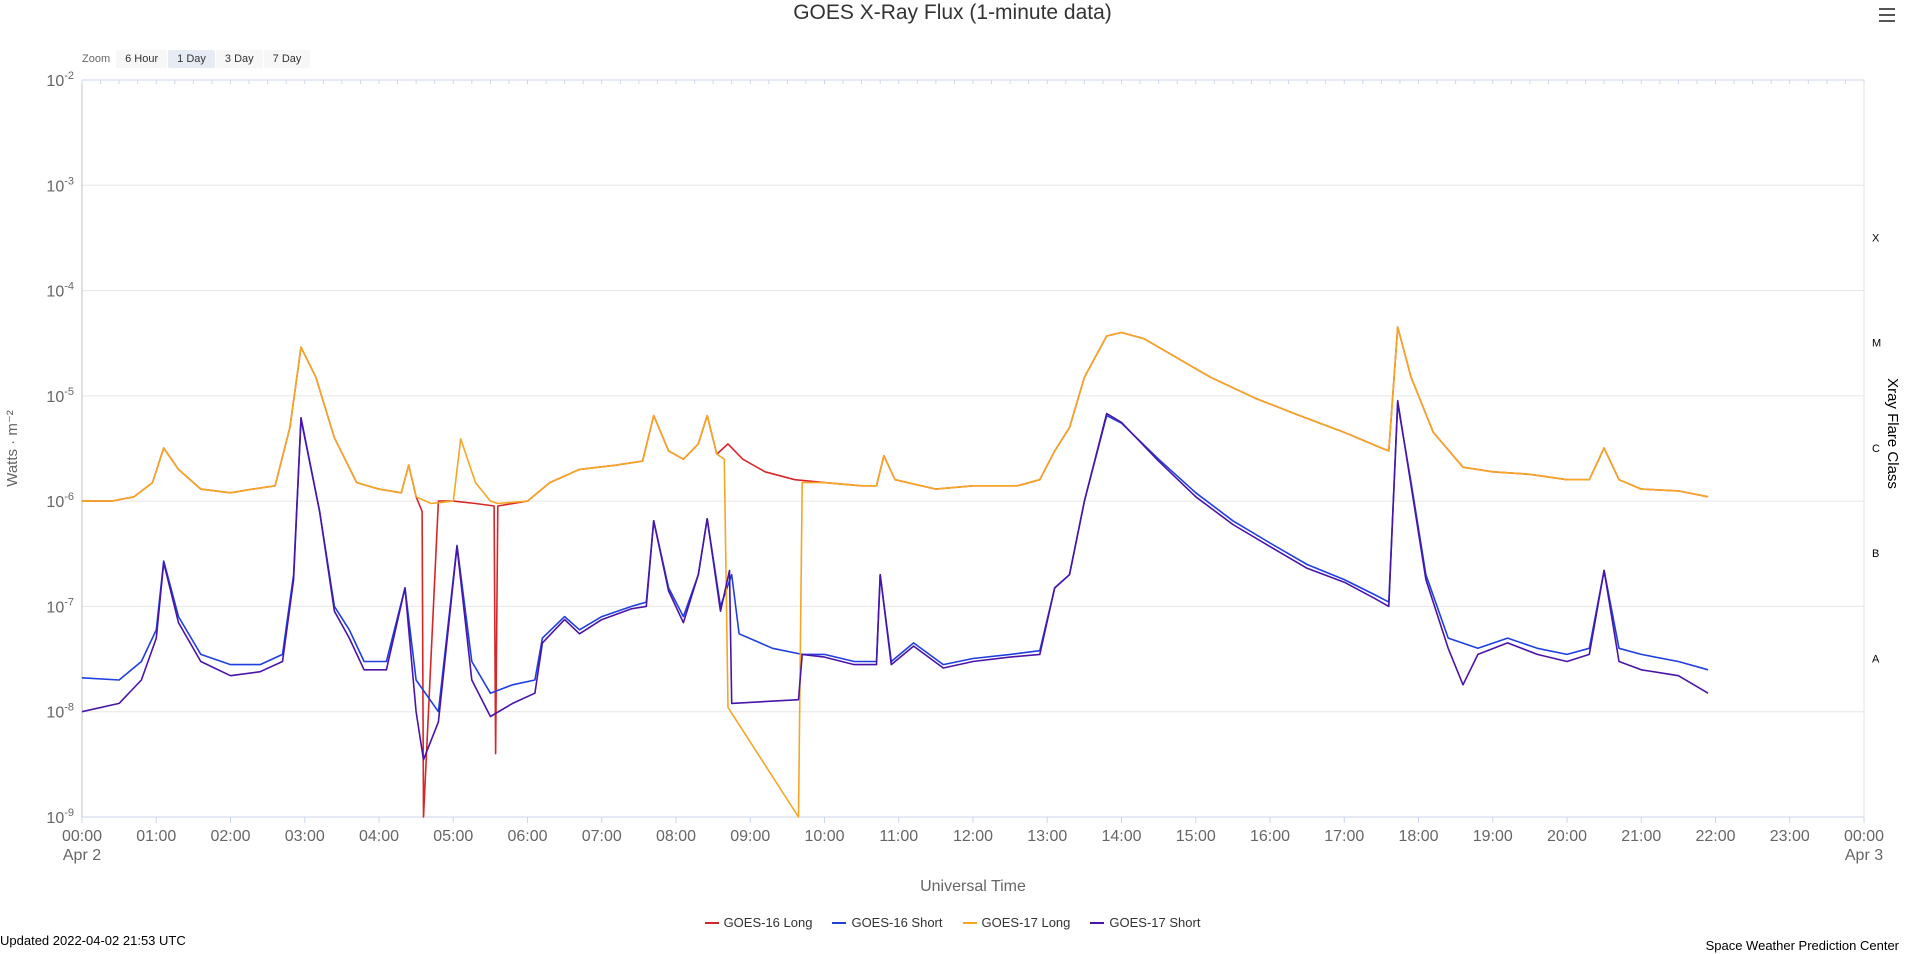 The width and height of the screenshot is (1905, 954). Describe the element at coordinates (82, 855) in the screenshot. I see `x-date-label: Apr 2` at that location.